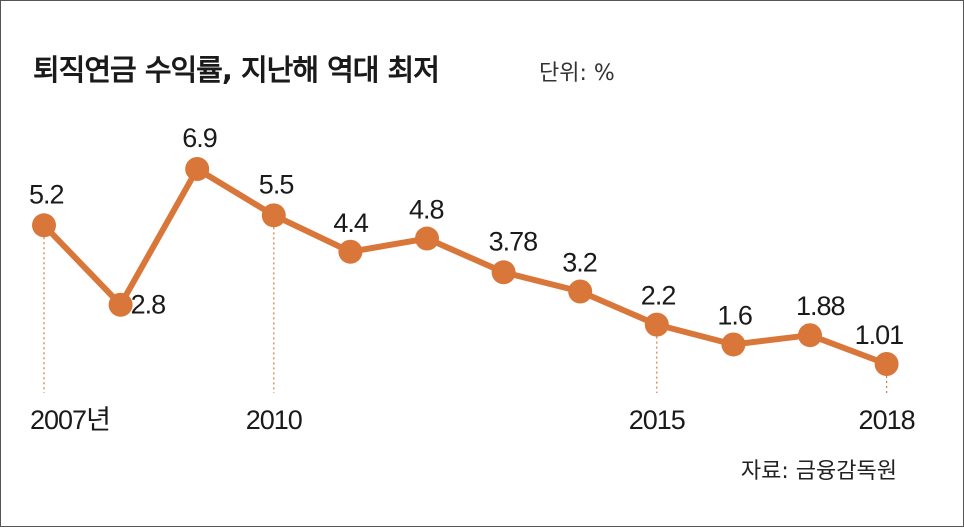 The image size is (964, 528). What do you see at coordinates (887, 420) in the screenshot?
I see `x-tick-label-2018: 2018` at bounding box center [887, 420].